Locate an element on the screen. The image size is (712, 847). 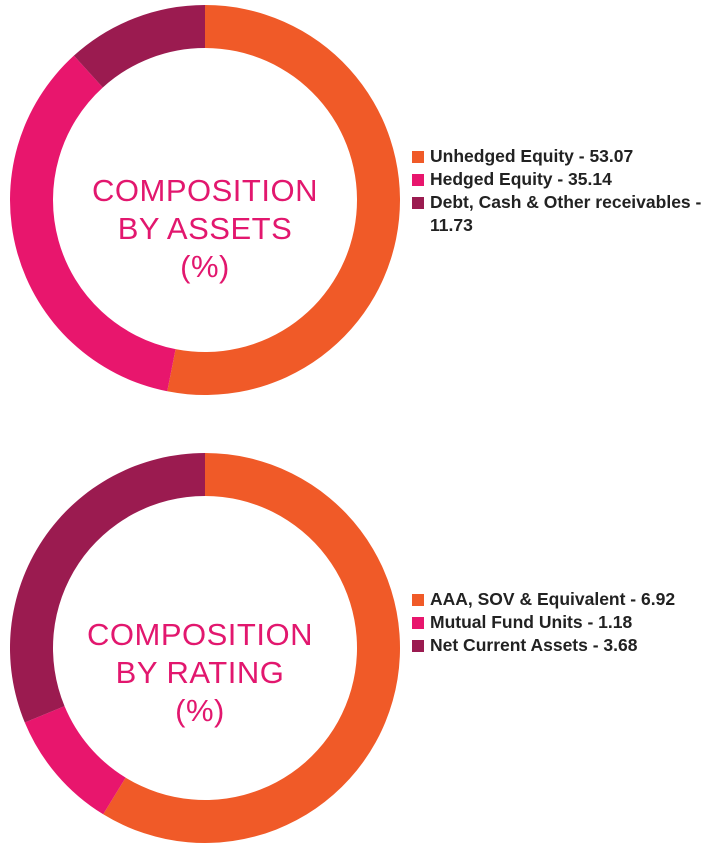
center-title-line: BY ASSETS is located at coordinates (205, 228).